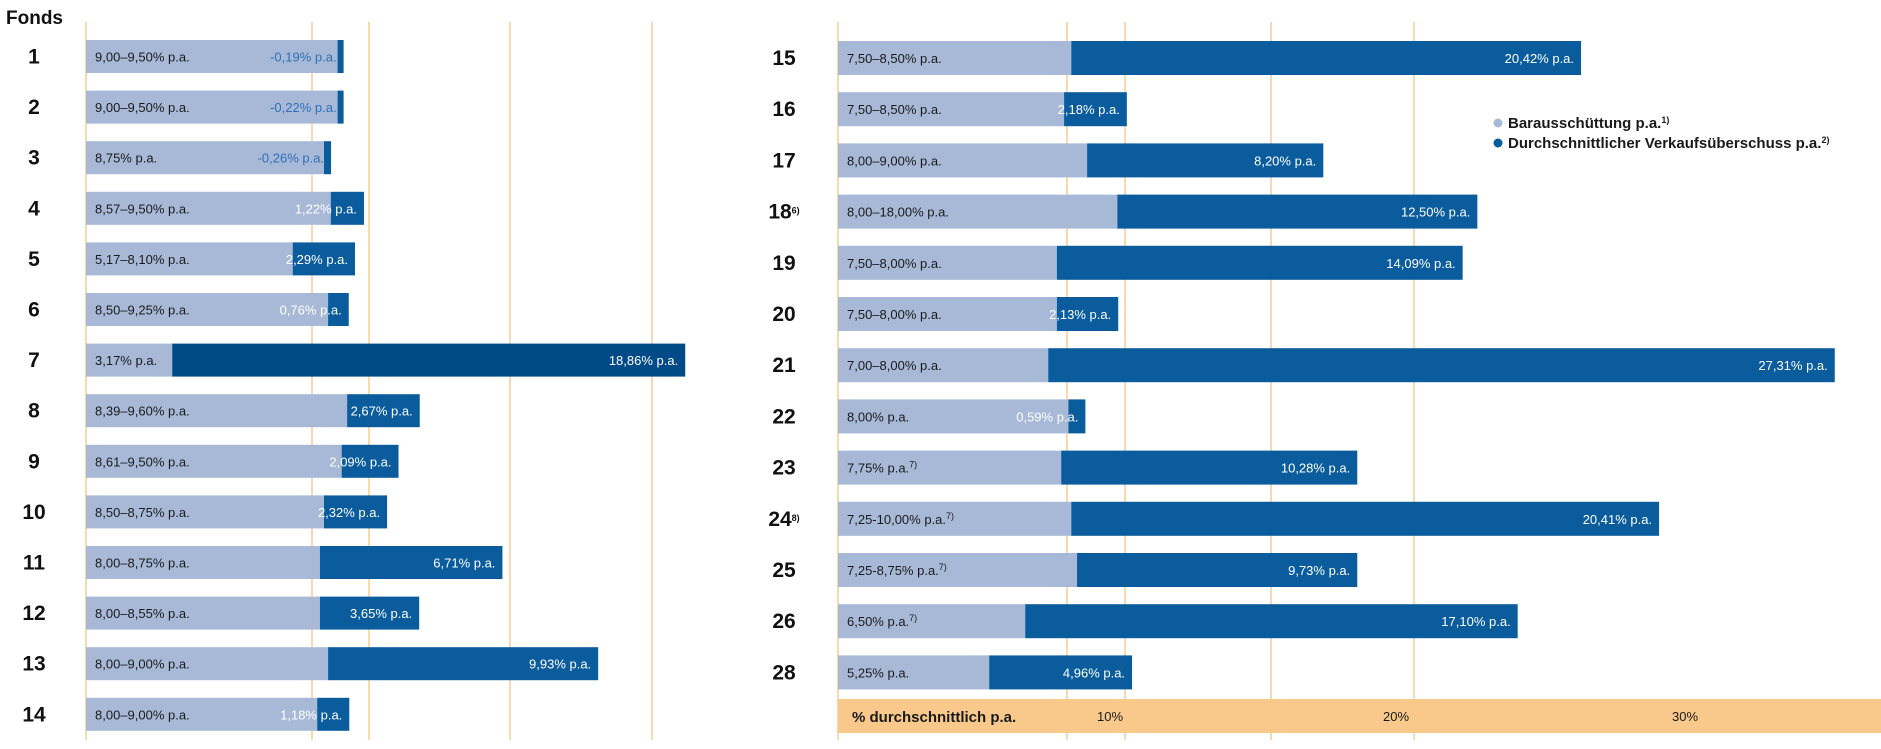  Describe the element at coordinates (1110, 716) in the screenshot. I see `x-tick-label: 10%` at that location.